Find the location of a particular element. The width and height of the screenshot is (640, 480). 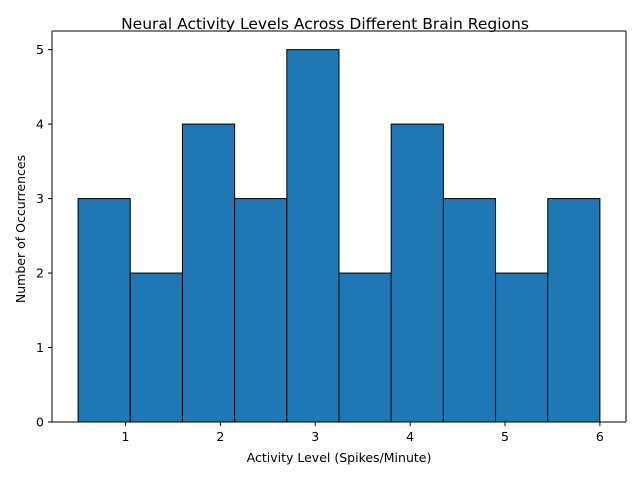

y-tick-label: 1 is located at coordinates (40, 347).